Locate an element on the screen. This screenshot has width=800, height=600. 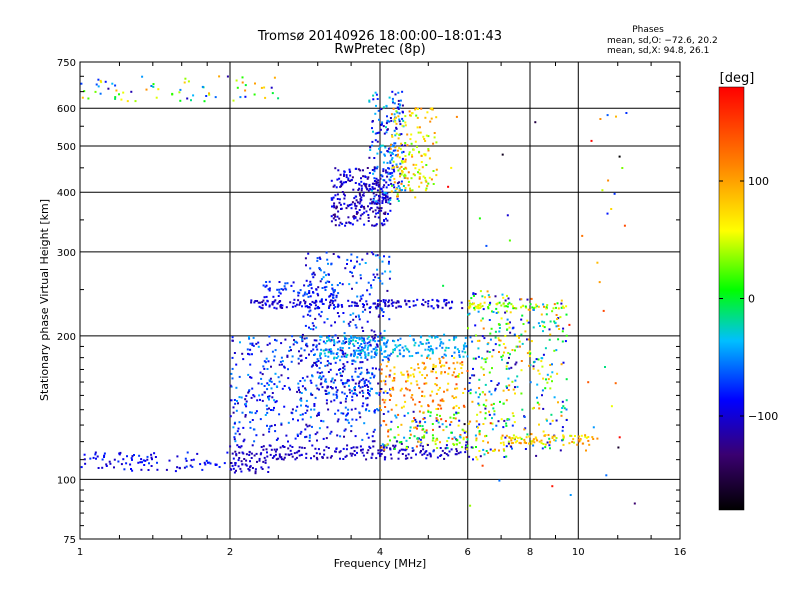
colorbar-label: [deg] is located at coordinates (737, 78).